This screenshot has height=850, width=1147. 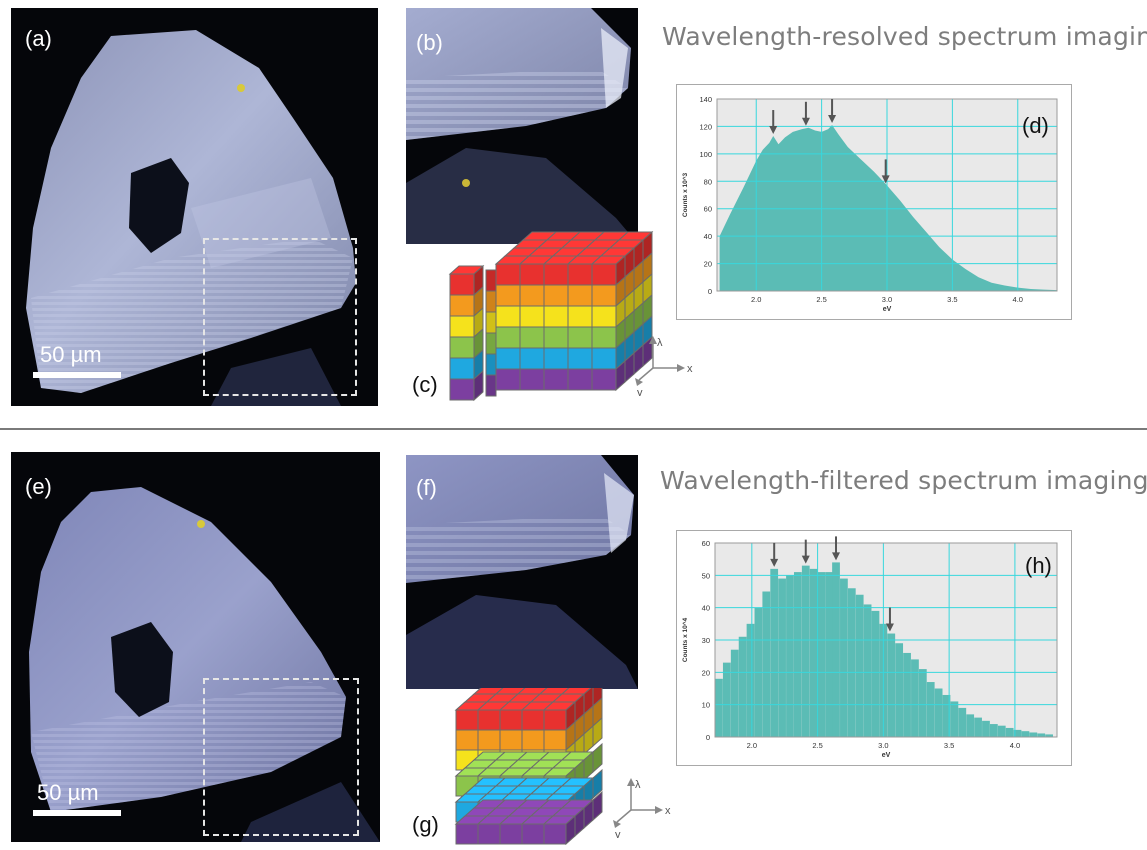 What do you see at coordinates (1035, 125) in the screenshot?
I see `panel-label-d: (d)` at bounding box center [1035, 125].